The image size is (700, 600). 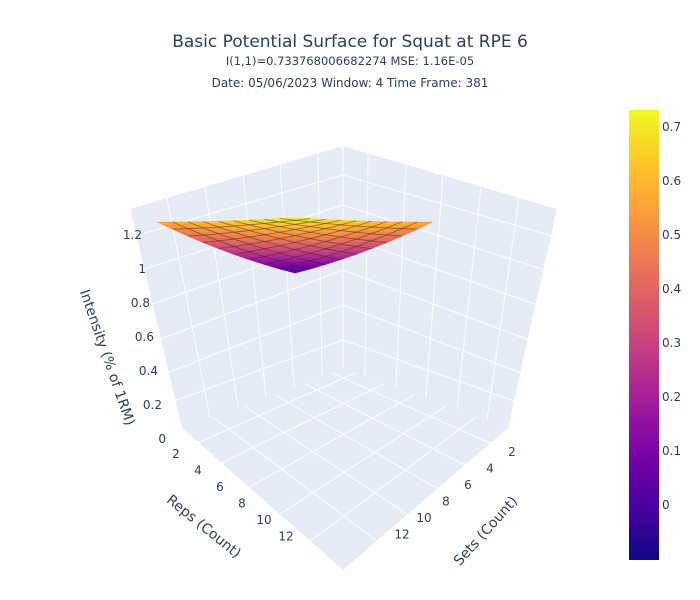 I want to click on reps-tick-label: 8, so click(x=242, y=504).